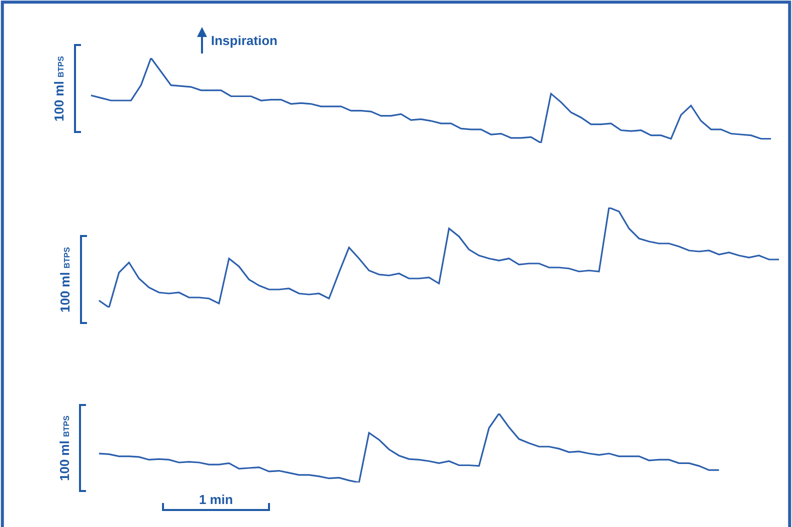 The width and height of the screenshot is (792, 527). What do you see at coordinates (216, 499) in the screenshot?
I see `text: 1 min` at bounding box center [216, 499].